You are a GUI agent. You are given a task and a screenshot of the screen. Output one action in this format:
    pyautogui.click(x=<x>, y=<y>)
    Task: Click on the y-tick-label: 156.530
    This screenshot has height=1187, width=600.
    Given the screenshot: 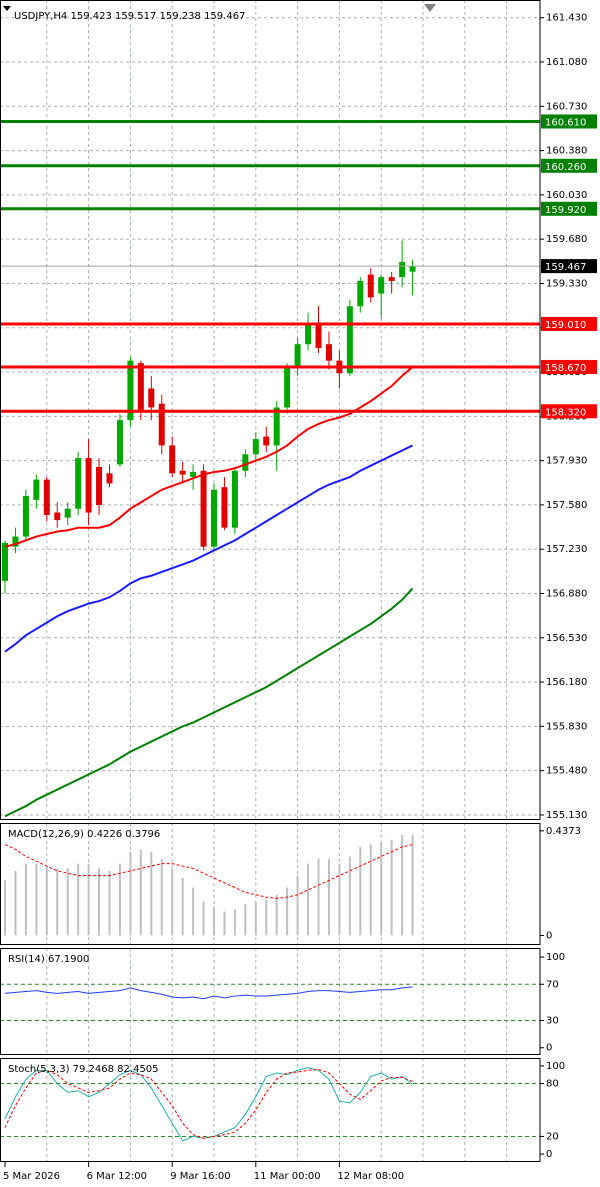 What is the action you would take?
    pyautogui.click(x=566, y=638)
    